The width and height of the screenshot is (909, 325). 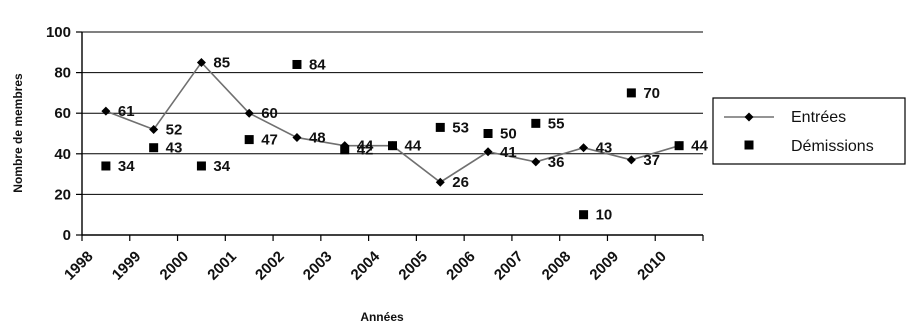 What do you see at coordinates (79, 266) in the screenshot?
I see `x-tick-label-1998: 1998` at bounding box center [79, 266].